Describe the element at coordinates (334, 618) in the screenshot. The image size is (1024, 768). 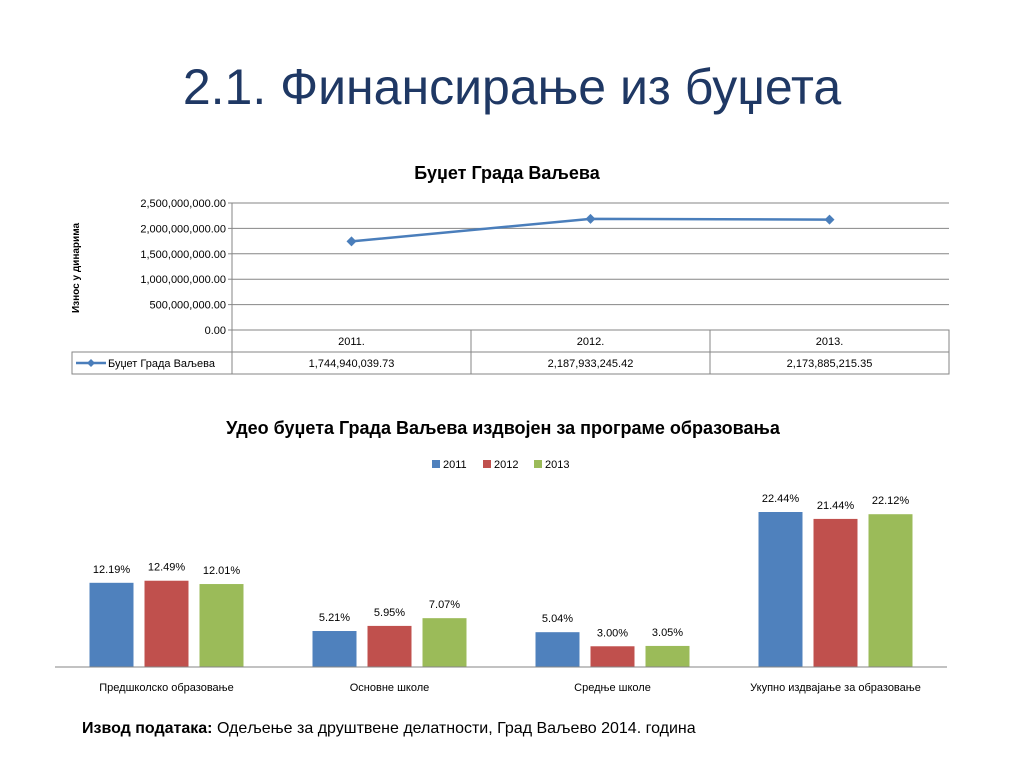
I see `chart2-data-label: 5.21%` at that location.